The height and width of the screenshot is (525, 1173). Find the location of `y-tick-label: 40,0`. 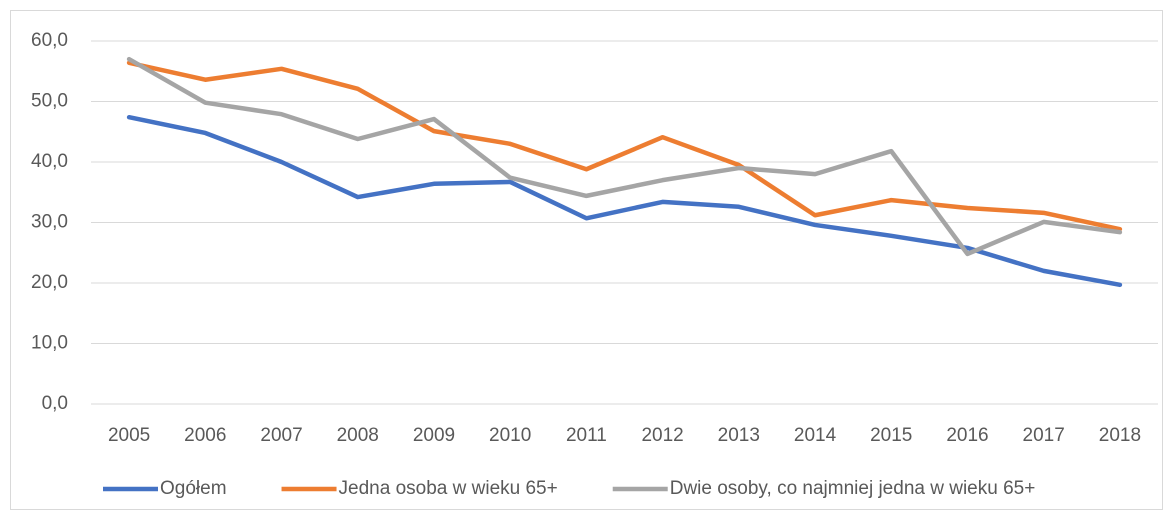

y-tick-label: 40,0 is located at coordinates (49, 161).